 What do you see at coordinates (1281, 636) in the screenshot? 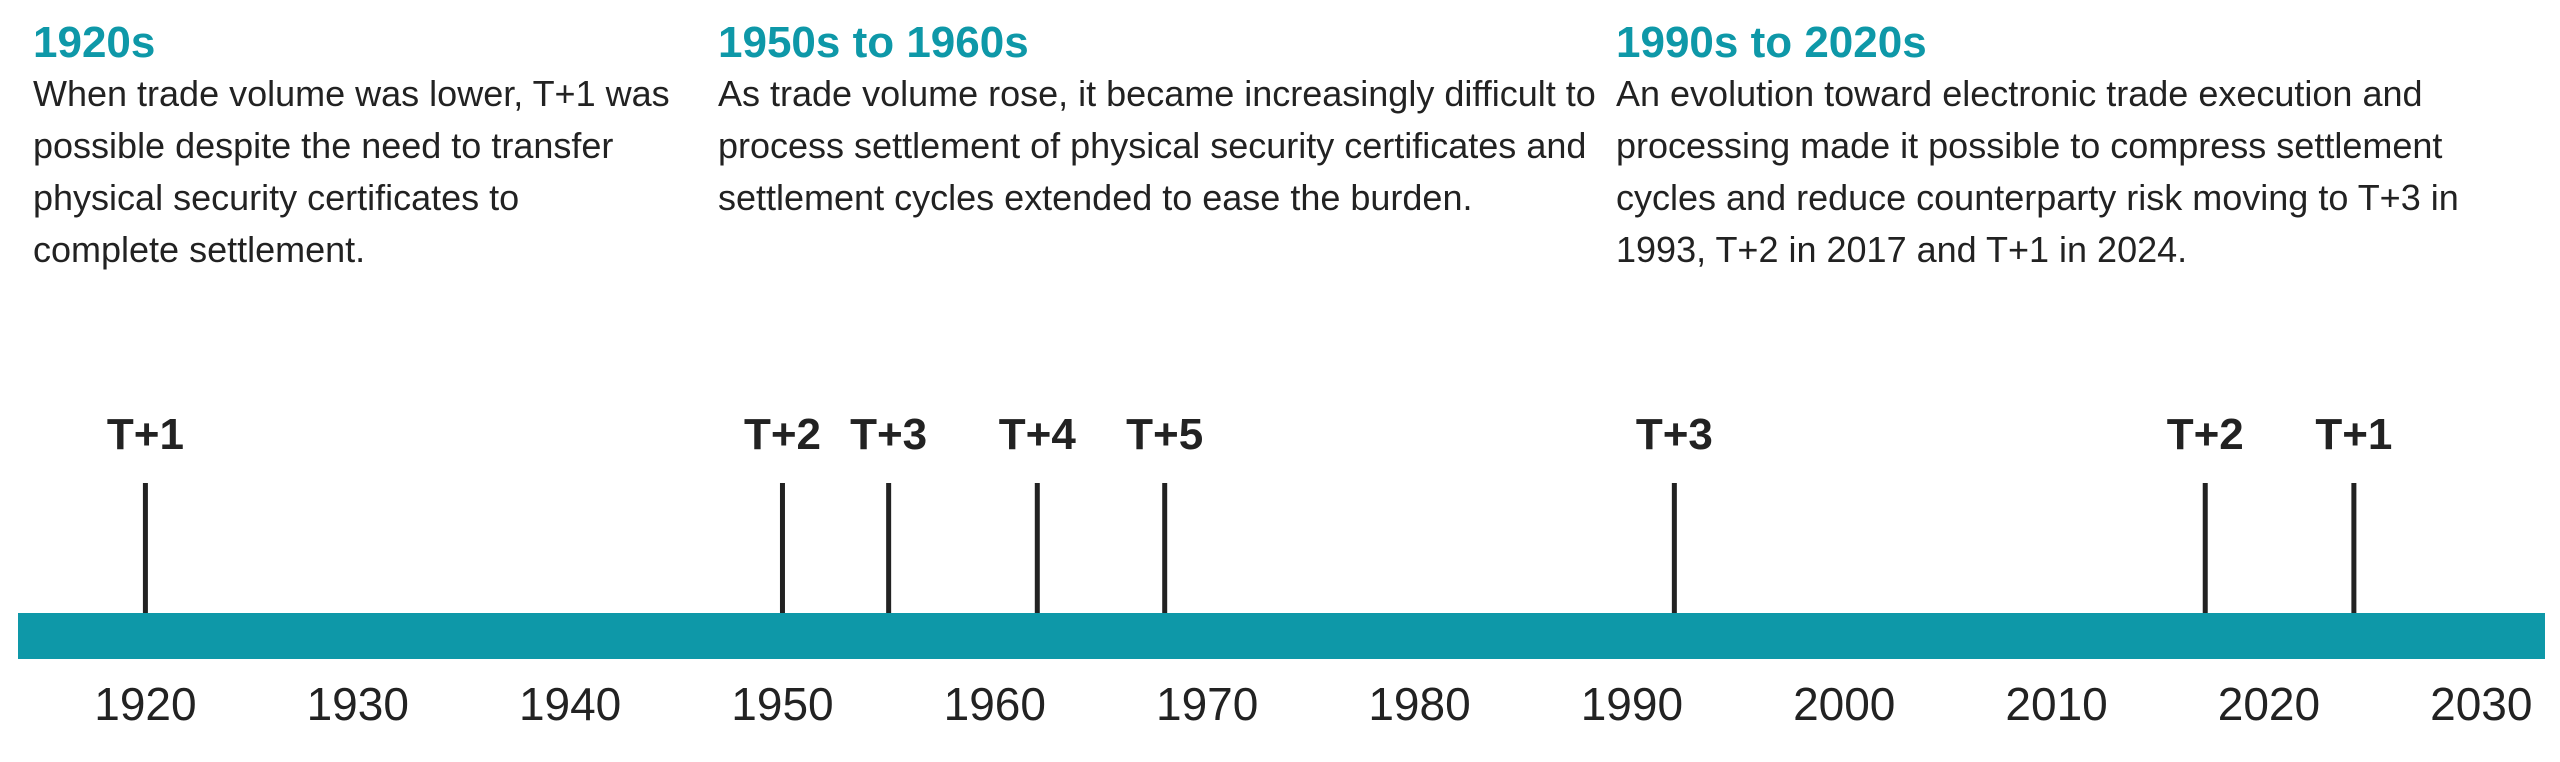
I see `timeline-bar` at bounding box center [1281, 636].